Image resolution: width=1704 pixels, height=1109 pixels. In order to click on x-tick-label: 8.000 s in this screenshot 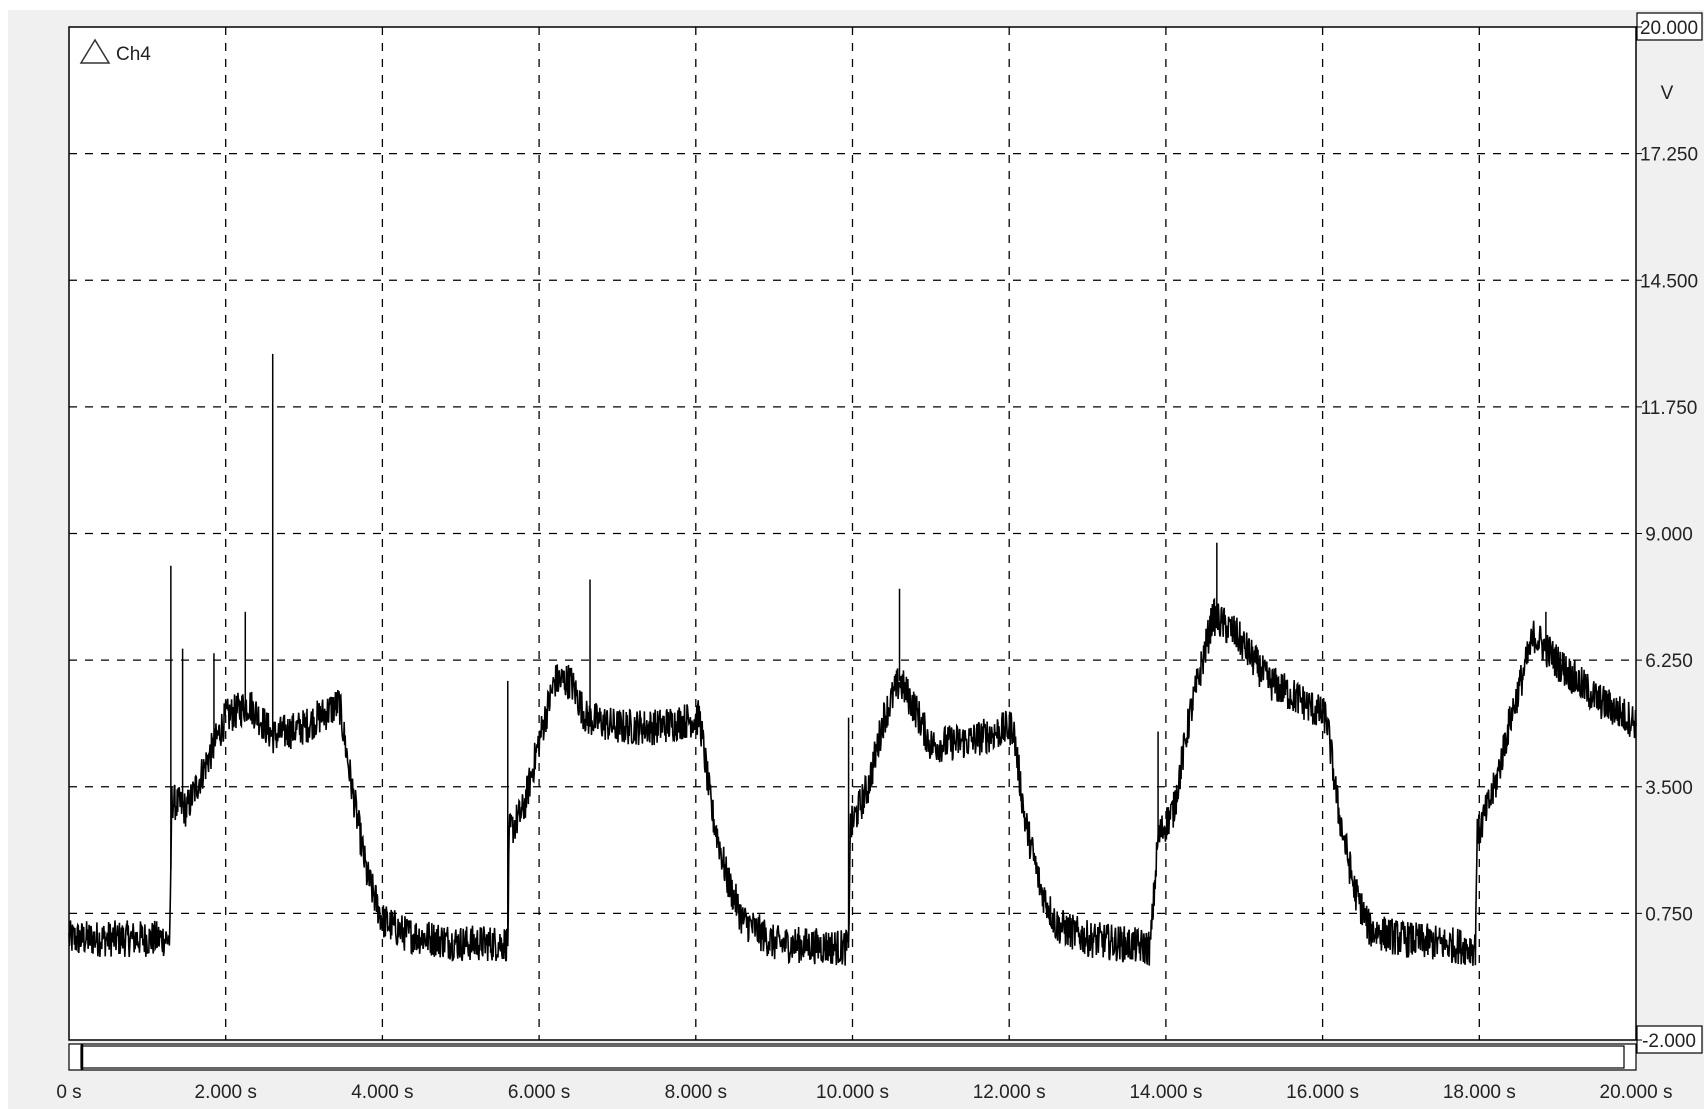, I will do `click(696, 1092)`.